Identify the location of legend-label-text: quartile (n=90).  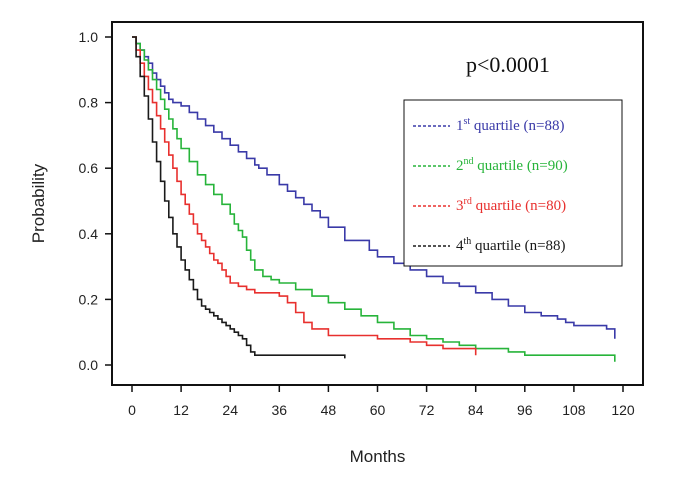
(521, 166).